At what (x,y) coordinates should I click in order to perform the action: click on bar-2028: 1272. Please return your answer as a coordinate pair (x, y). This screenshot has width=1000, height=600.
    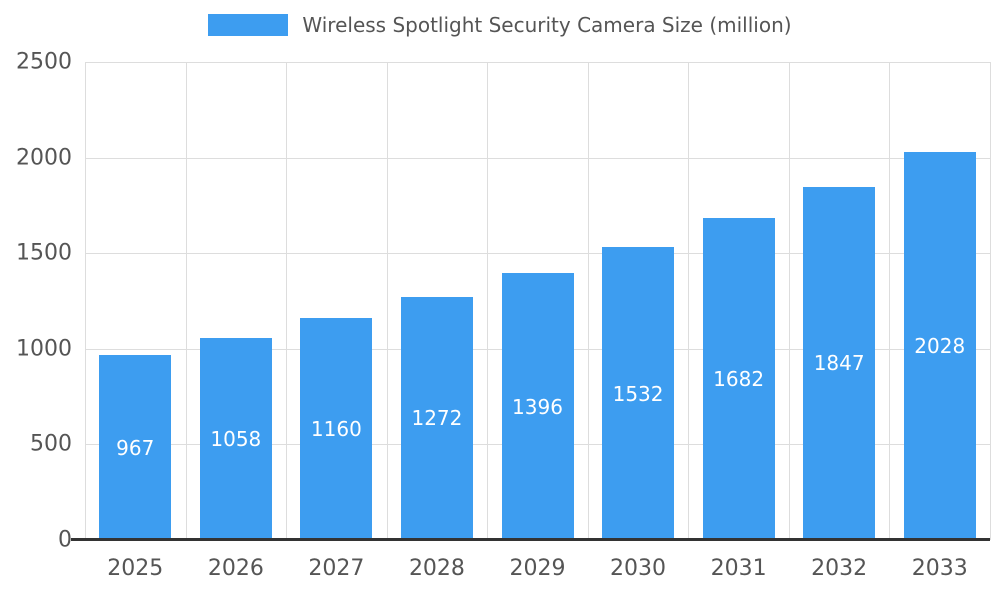
    Looking at the image, I should click on (436, 418).